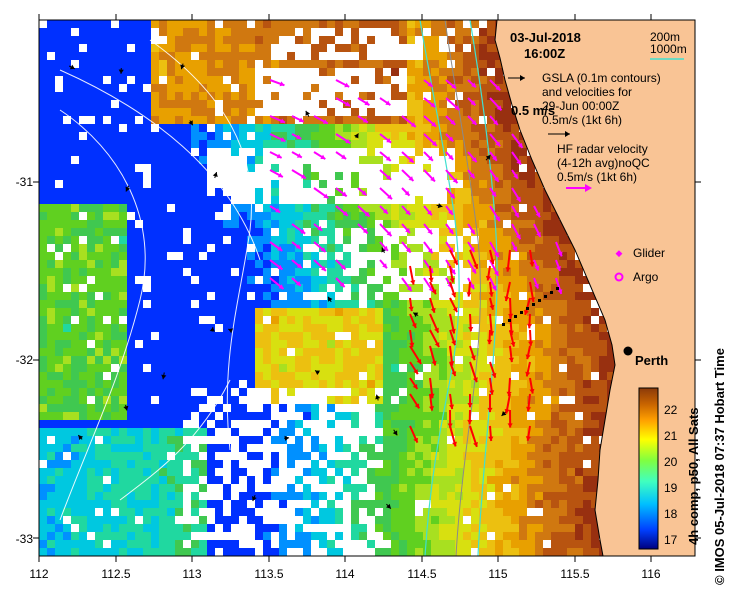  Describe the element at coordinates (603, 163) in the screenshot. I see `hf-label-2: (4-12h avg)noQC` at that location.